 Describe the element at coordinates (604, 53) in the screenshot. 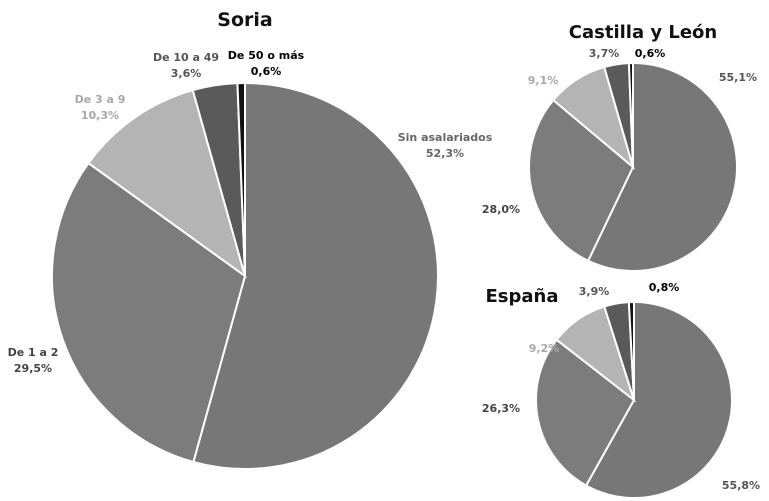

I see `data-label-castilla-y-leon-de-10-a-49: 3,7%` at that location.